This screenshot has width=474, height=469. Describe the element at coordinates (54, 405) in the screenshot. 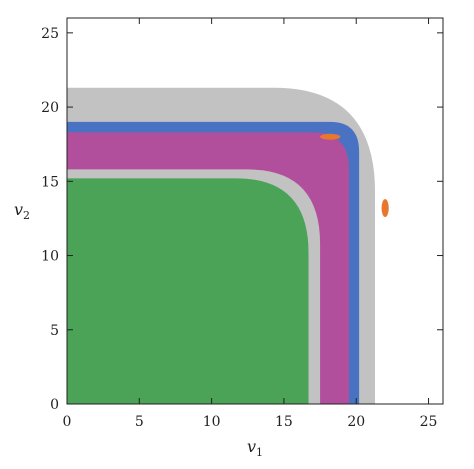

I see `y-tick-label: 0` at that location.